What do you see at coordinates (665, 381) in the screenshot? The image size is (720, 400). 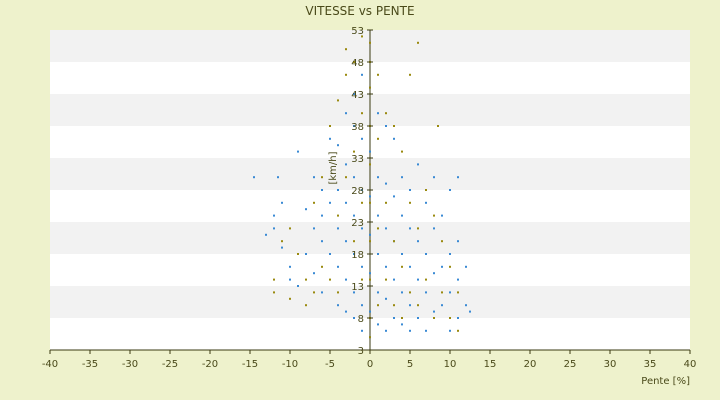 I see `x-axis-label: Pente [%]` at bounding box center [665, 381].